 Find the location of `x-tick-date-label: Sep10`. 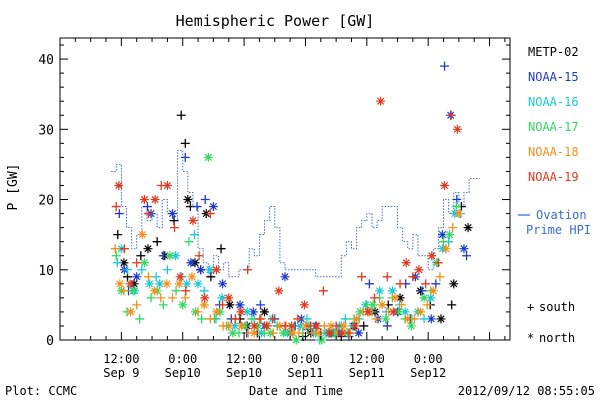

x-tick-date-label: Sep10 is located at coordinates (183, 373).